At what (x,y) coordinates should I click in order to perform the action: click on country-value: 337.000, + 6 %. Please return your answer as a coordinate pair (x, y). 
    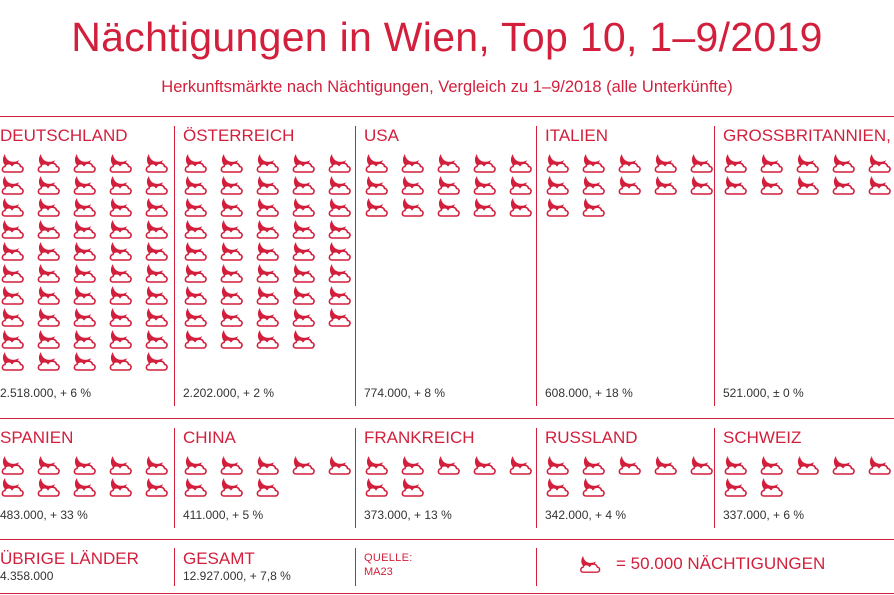
    Looking at the image, I should click on (764, 515).